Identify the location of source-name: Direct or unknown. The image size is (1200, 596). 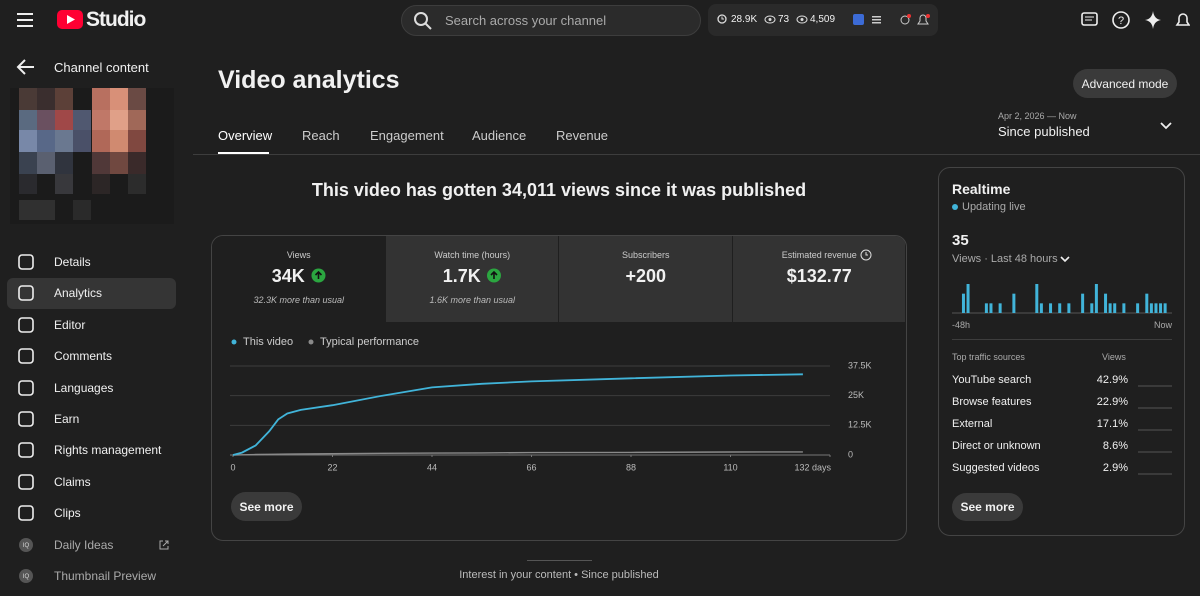
(996, 446).